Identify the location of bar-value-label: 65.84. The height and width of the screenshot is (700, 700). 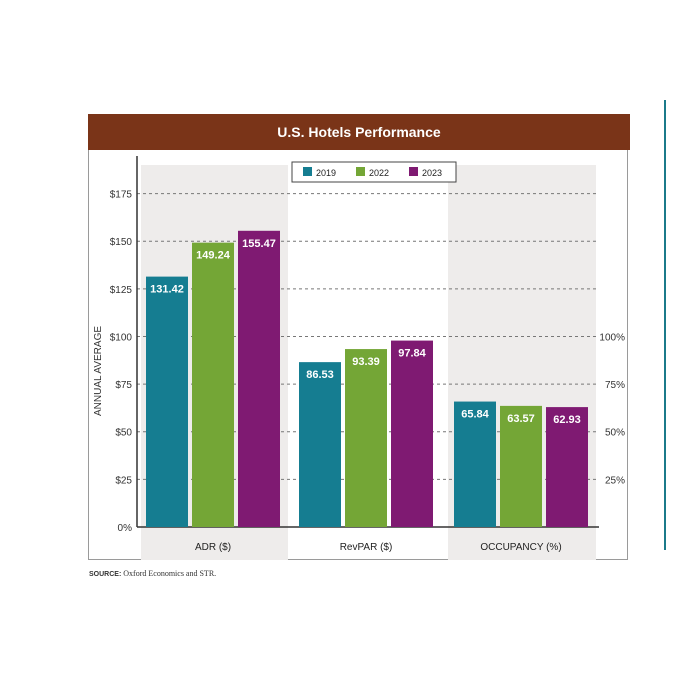
(475, 415).